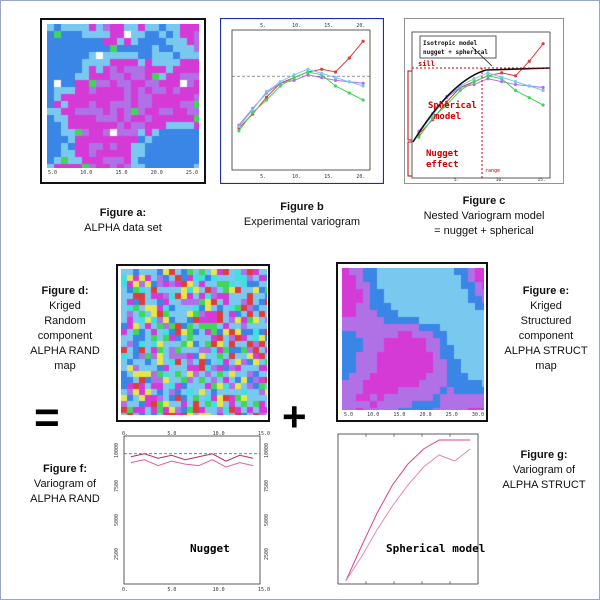 Image resolution: width=600 pixels, height=600 pixels. What do you see at coordinates (328, 26) in the screenshot?
I see `x-tick-label: 15.` at bounding box center [328, 26].